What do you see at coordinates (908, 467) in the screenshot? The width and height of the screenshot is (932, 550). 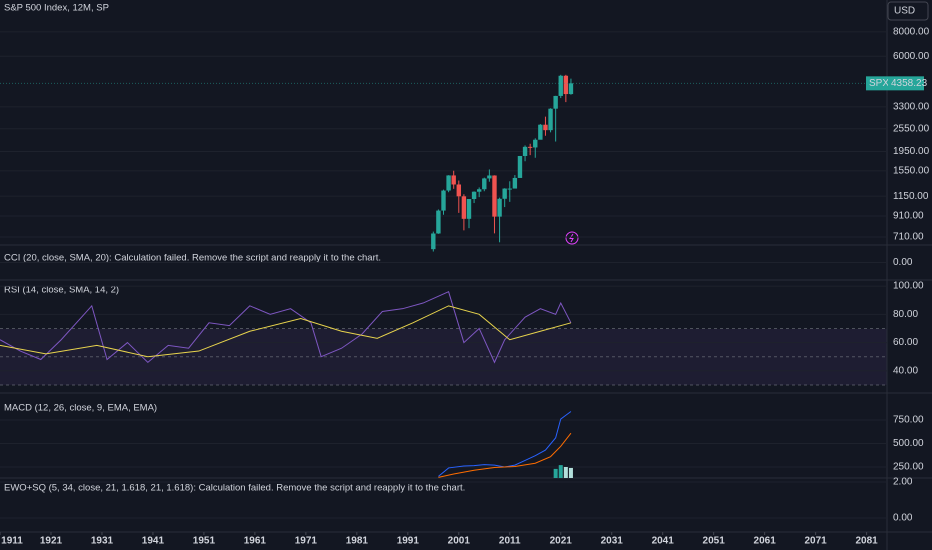 I see `y-tick-label: 250.00` at bounding box center [908, 467].